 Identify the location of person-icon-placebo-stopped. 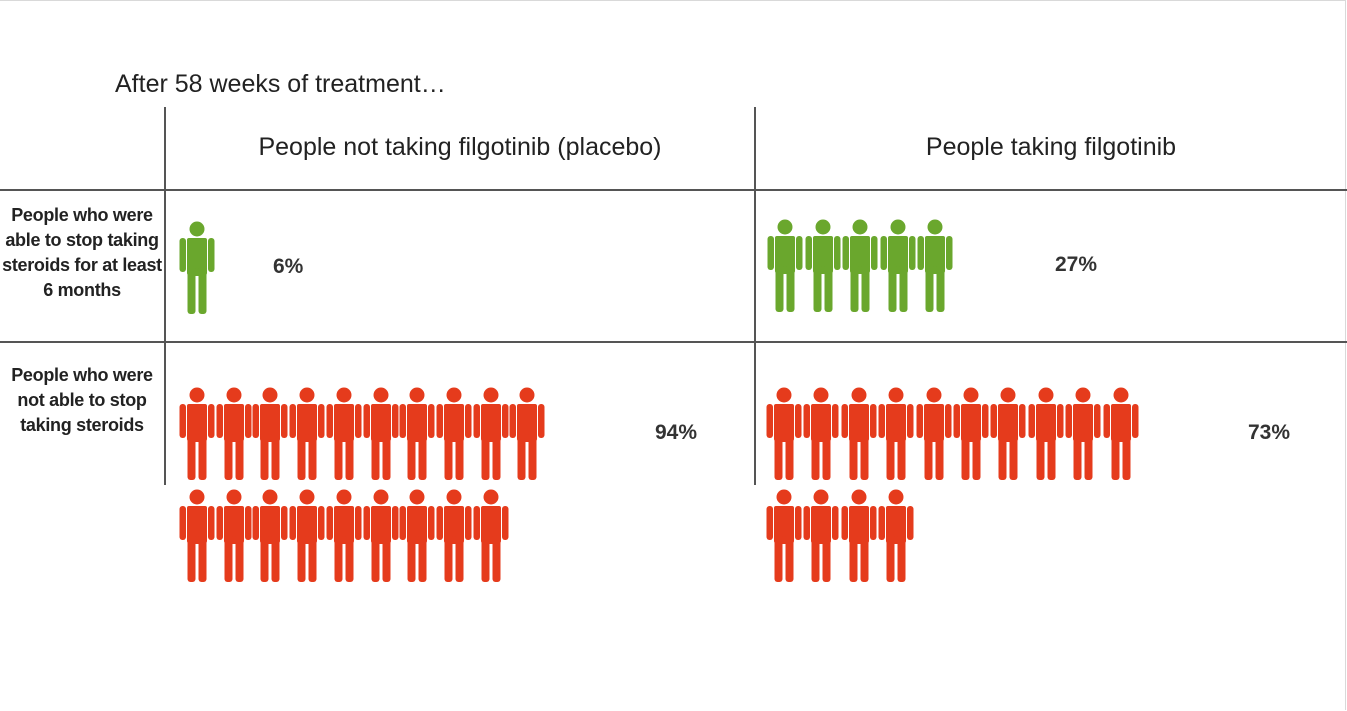
(197, 268).